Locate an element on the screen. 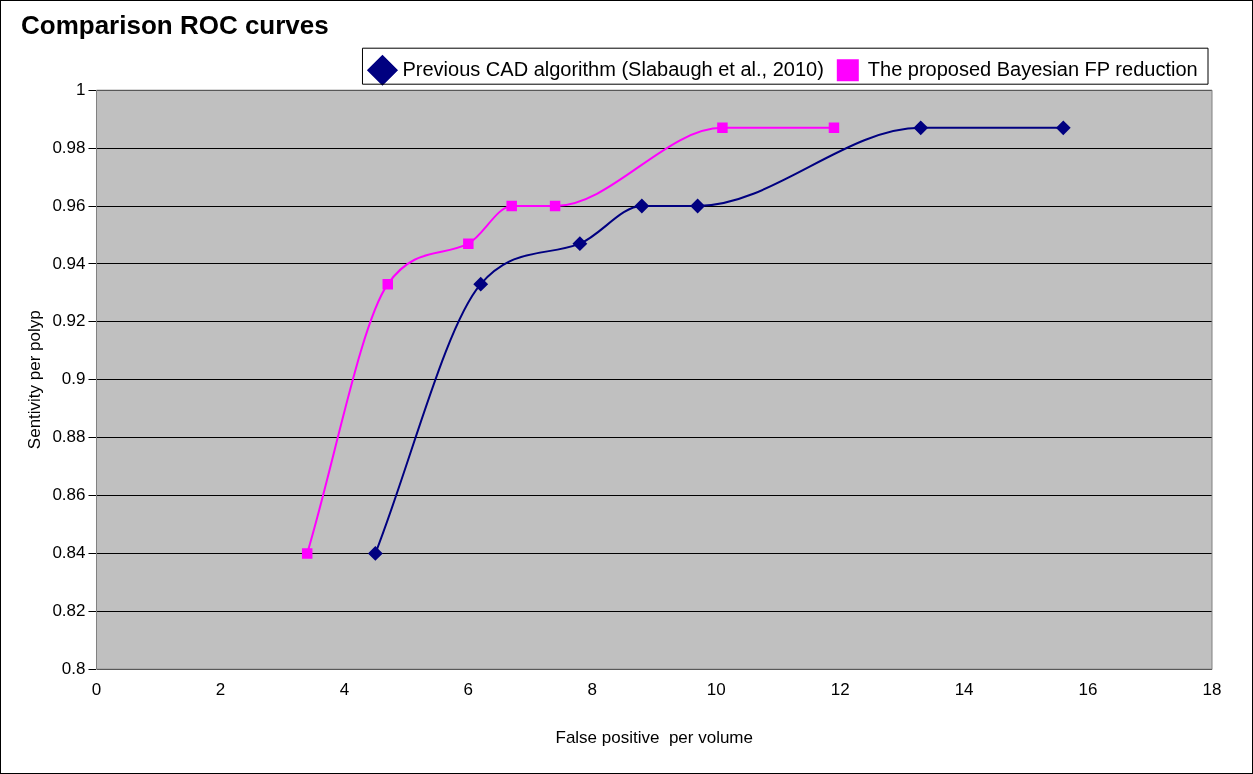  x-tick-label: 16 is located at coordinates (1088, 690).